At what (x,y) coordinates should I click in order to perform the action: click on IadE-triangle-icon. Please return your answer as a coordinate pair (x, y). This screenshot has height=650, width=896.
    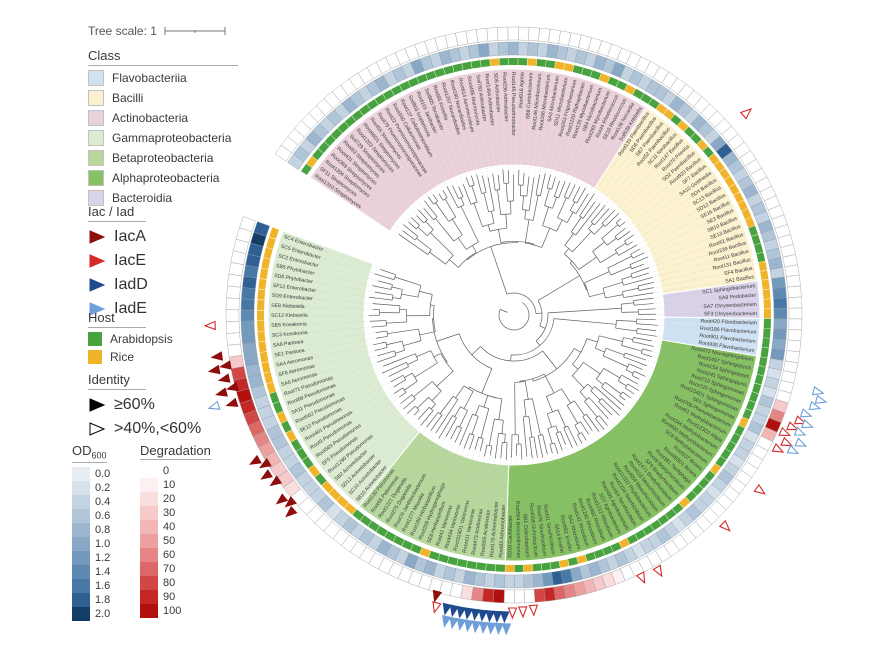
    Looking at the image, I should click on (97, 309).